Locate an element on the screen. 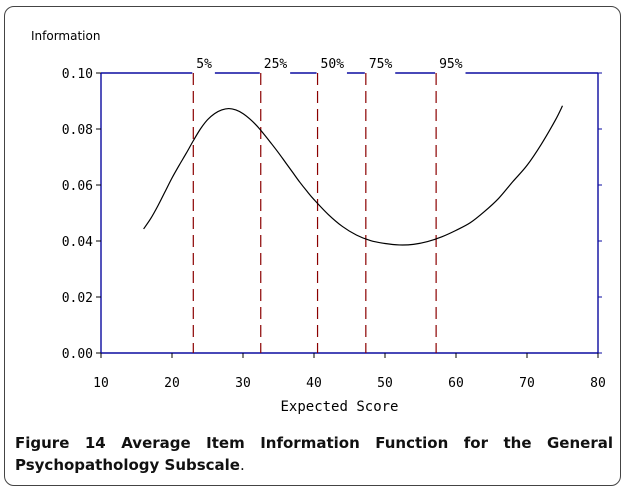 This screenshot has width=627, height=492. y-tick-label-2: 0.04 is located at coordinates (77, 242).